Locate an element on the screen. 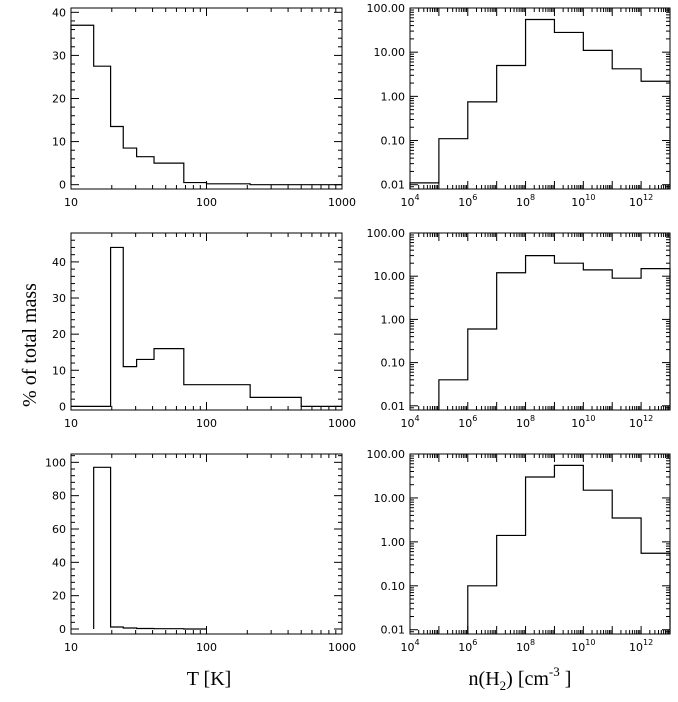  y-tick-label-T1: 40 is located at coordinates (59, 12).